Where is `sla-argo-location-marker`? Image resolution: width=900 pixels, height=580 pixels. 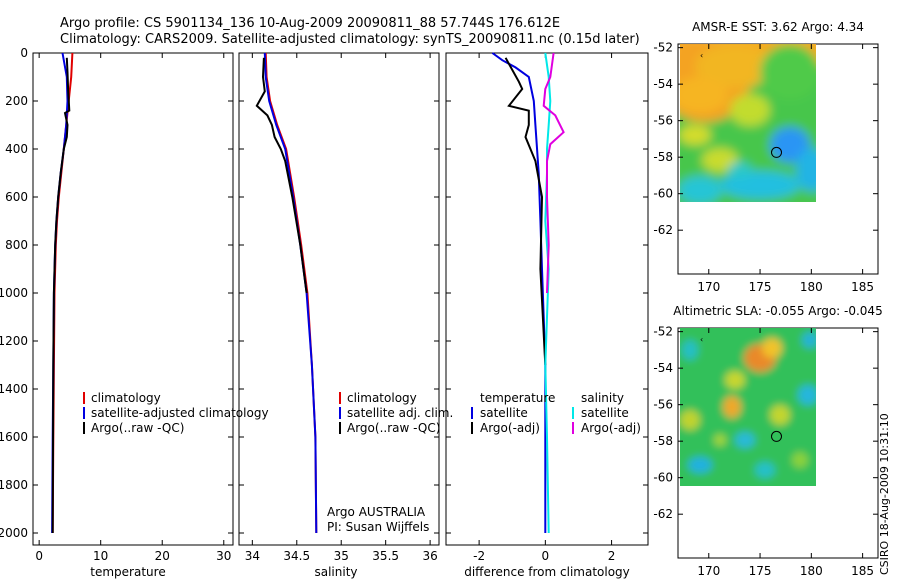
sla-argo-location-marker is located at coordinates (776, 436).